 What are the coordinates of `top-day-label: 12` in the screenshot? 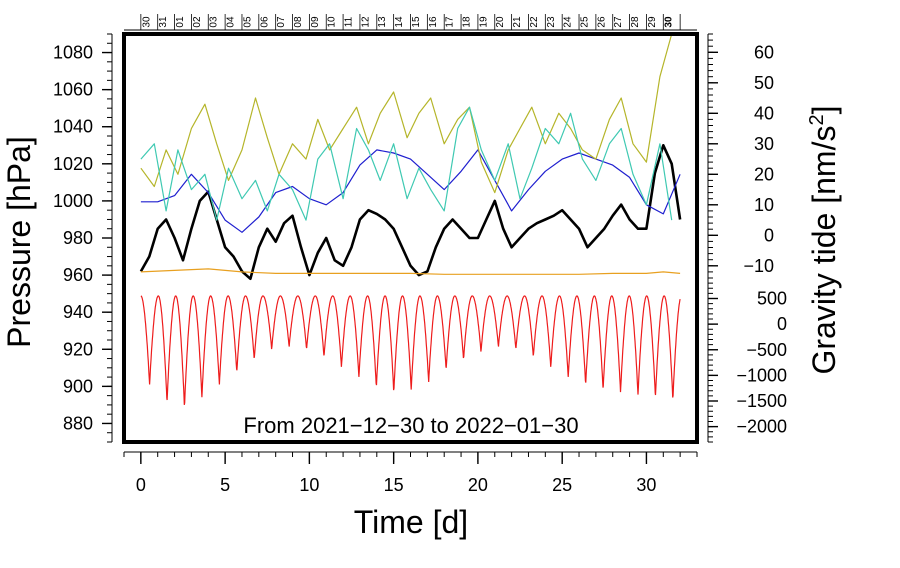 It's located at (365, 22).